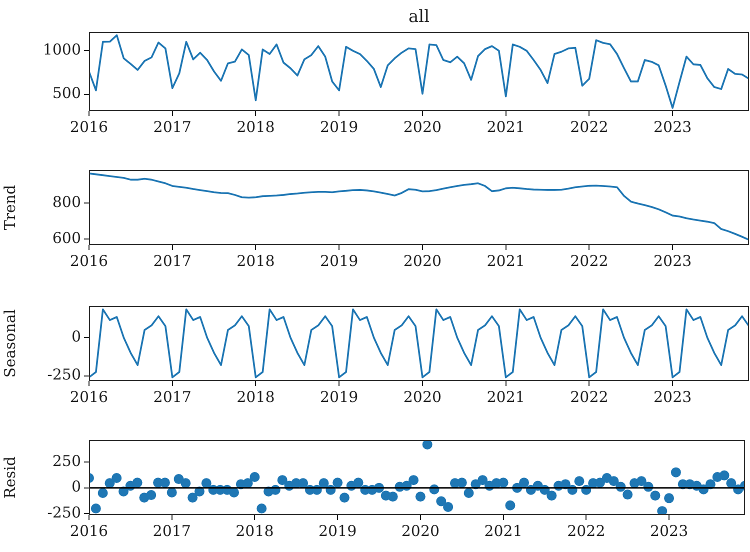  What do you see at coordinates (9, 477) in the screenshot?
I see `y-axis-title: Resid` at bounding box center [9, 477].